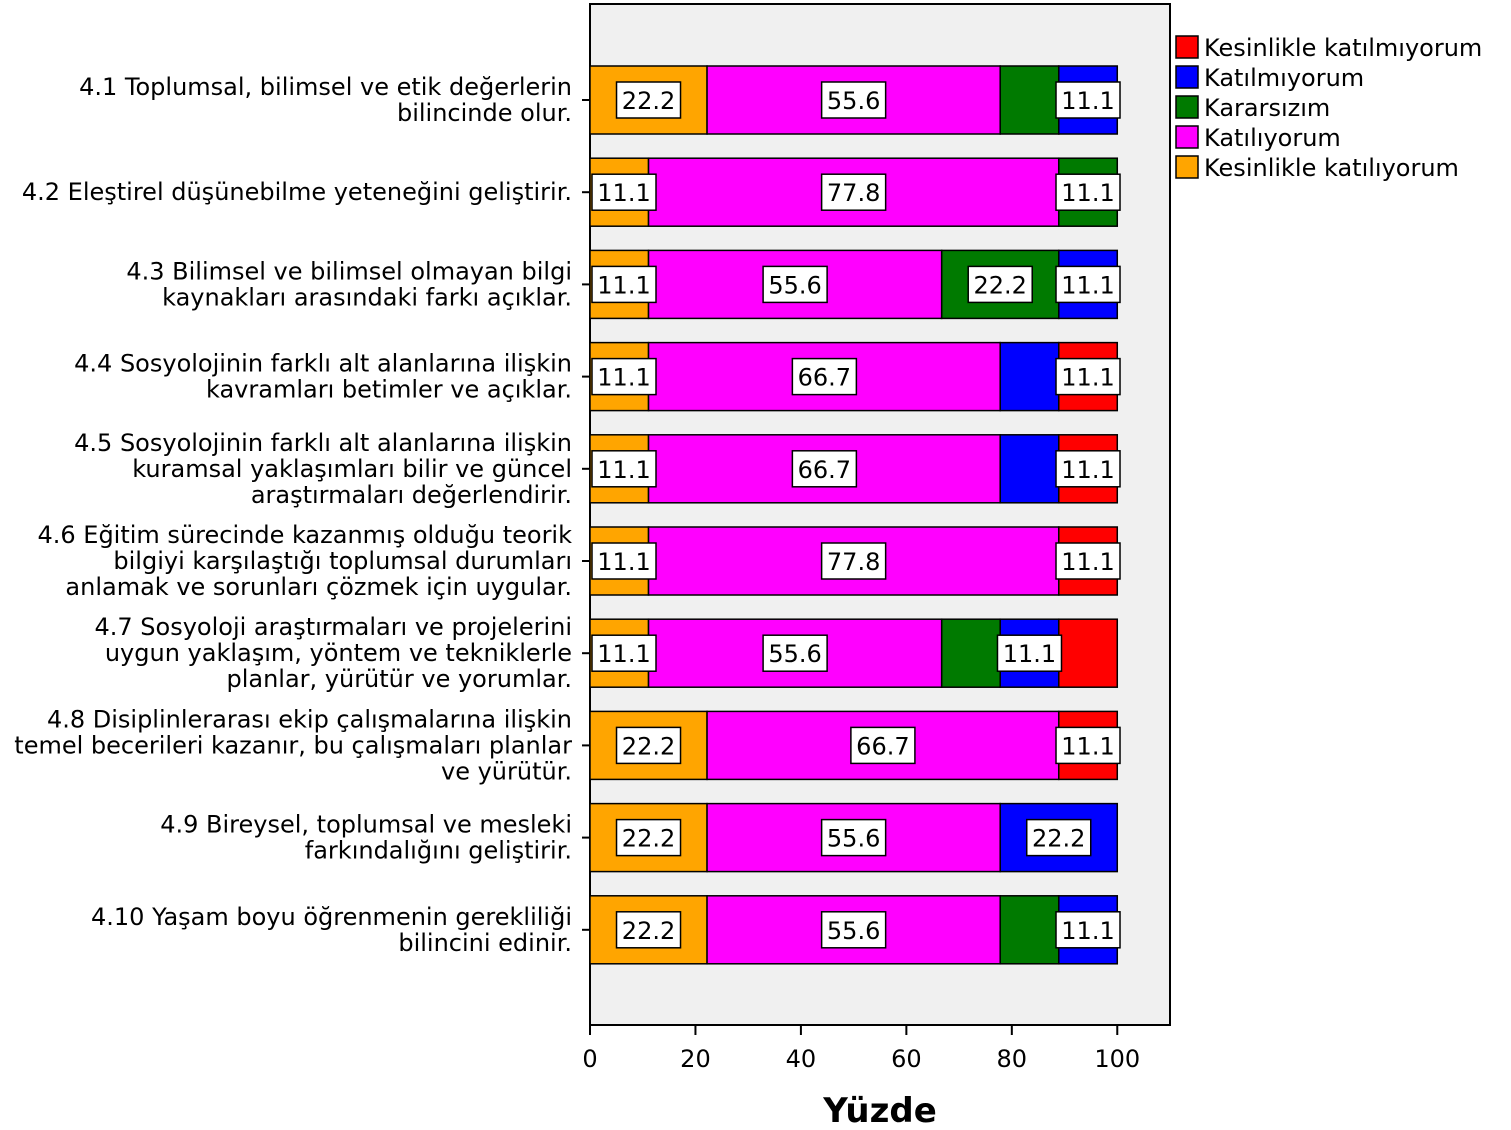  I want to click on category-label-line: 4.3 Bilimsel ve bilimsel olmayan bilgi, so click(349, 271).